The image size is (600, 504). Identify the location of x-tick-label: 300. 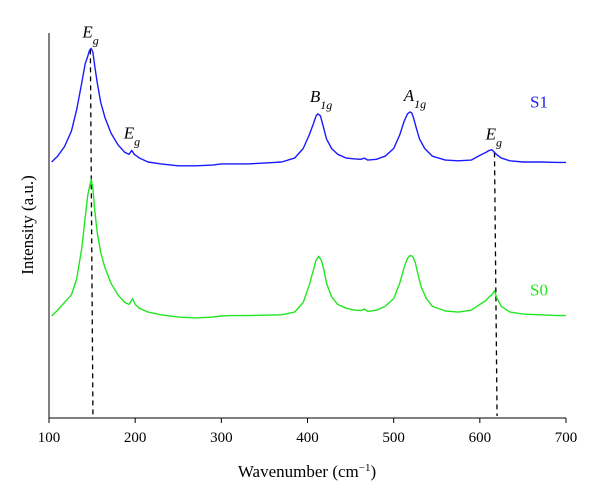
(221, 438).